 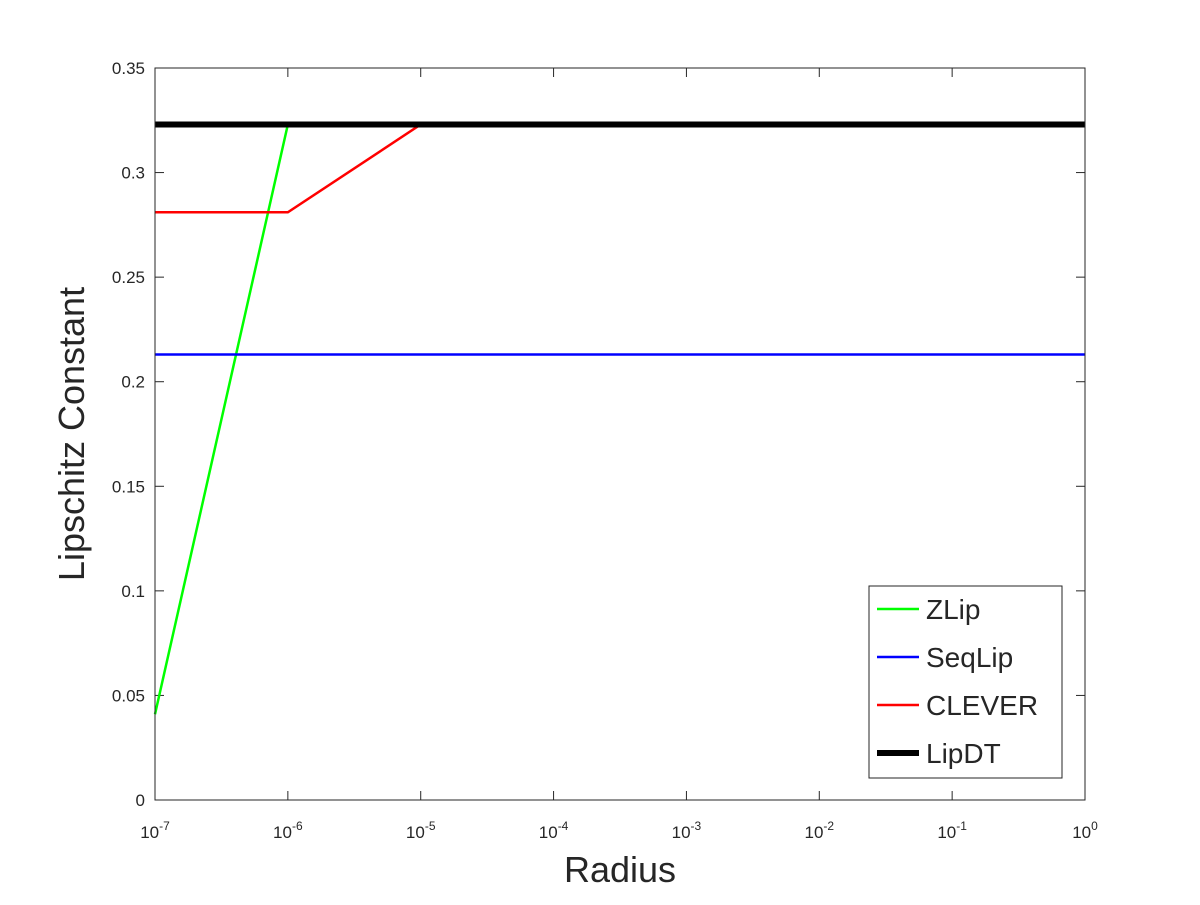 I want to click on legend-label: SeqLip, so click(x=969, y=657).